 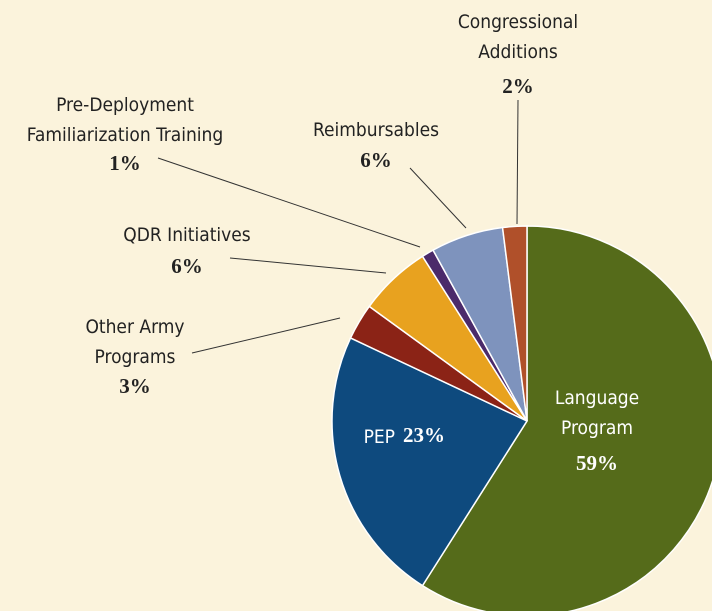 I want to click on label-line: Pre-Deployment, so click(x=125, y=105).